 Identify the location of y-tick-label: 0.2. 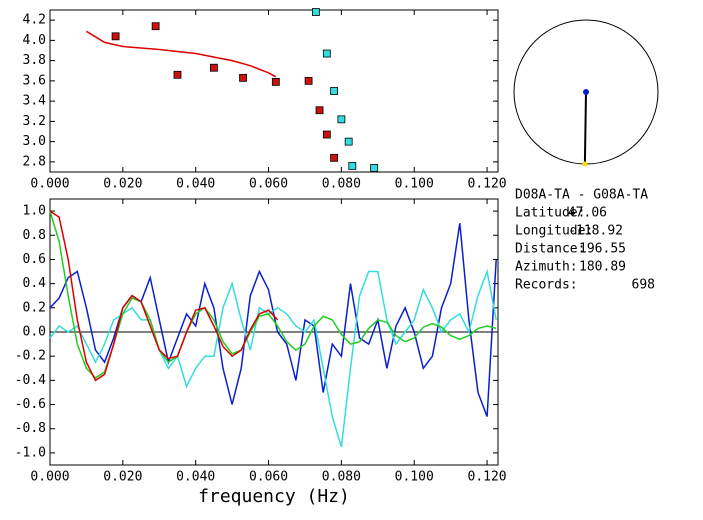
(34, 307).